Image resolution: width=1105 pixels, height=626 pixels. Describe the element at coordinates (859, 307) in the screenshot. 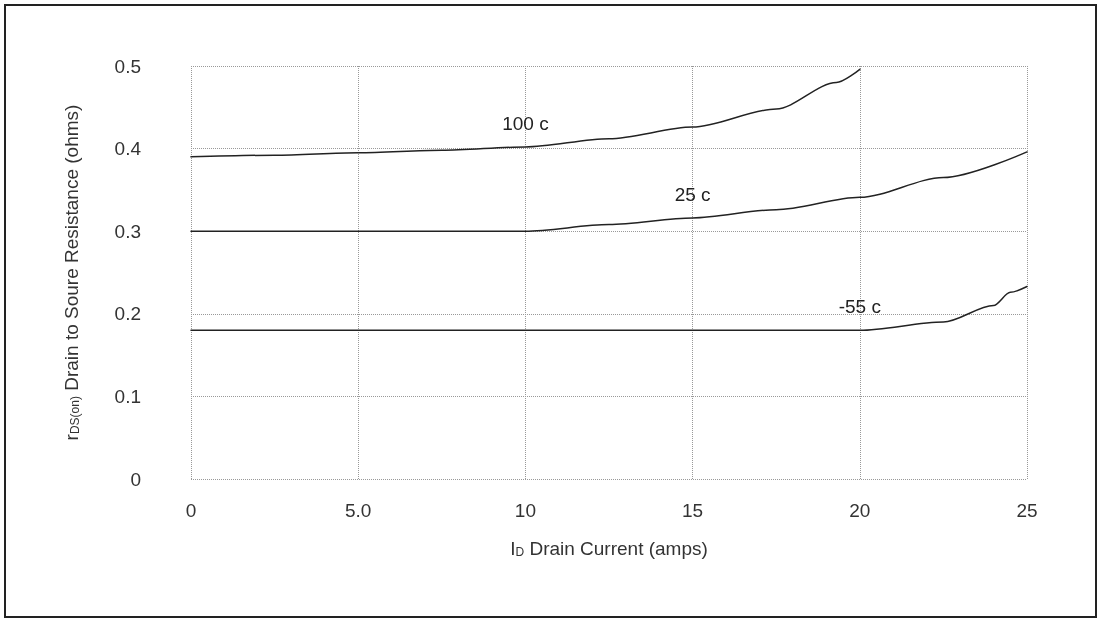

I see `series-label: -55 c` at that location.